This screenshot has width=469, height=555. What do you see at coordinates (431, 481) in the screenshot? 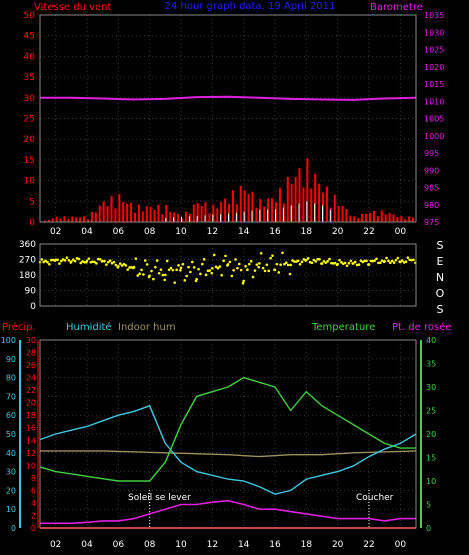
I see `temp-y-tick-label: 10` at bounding box center [431, 481].